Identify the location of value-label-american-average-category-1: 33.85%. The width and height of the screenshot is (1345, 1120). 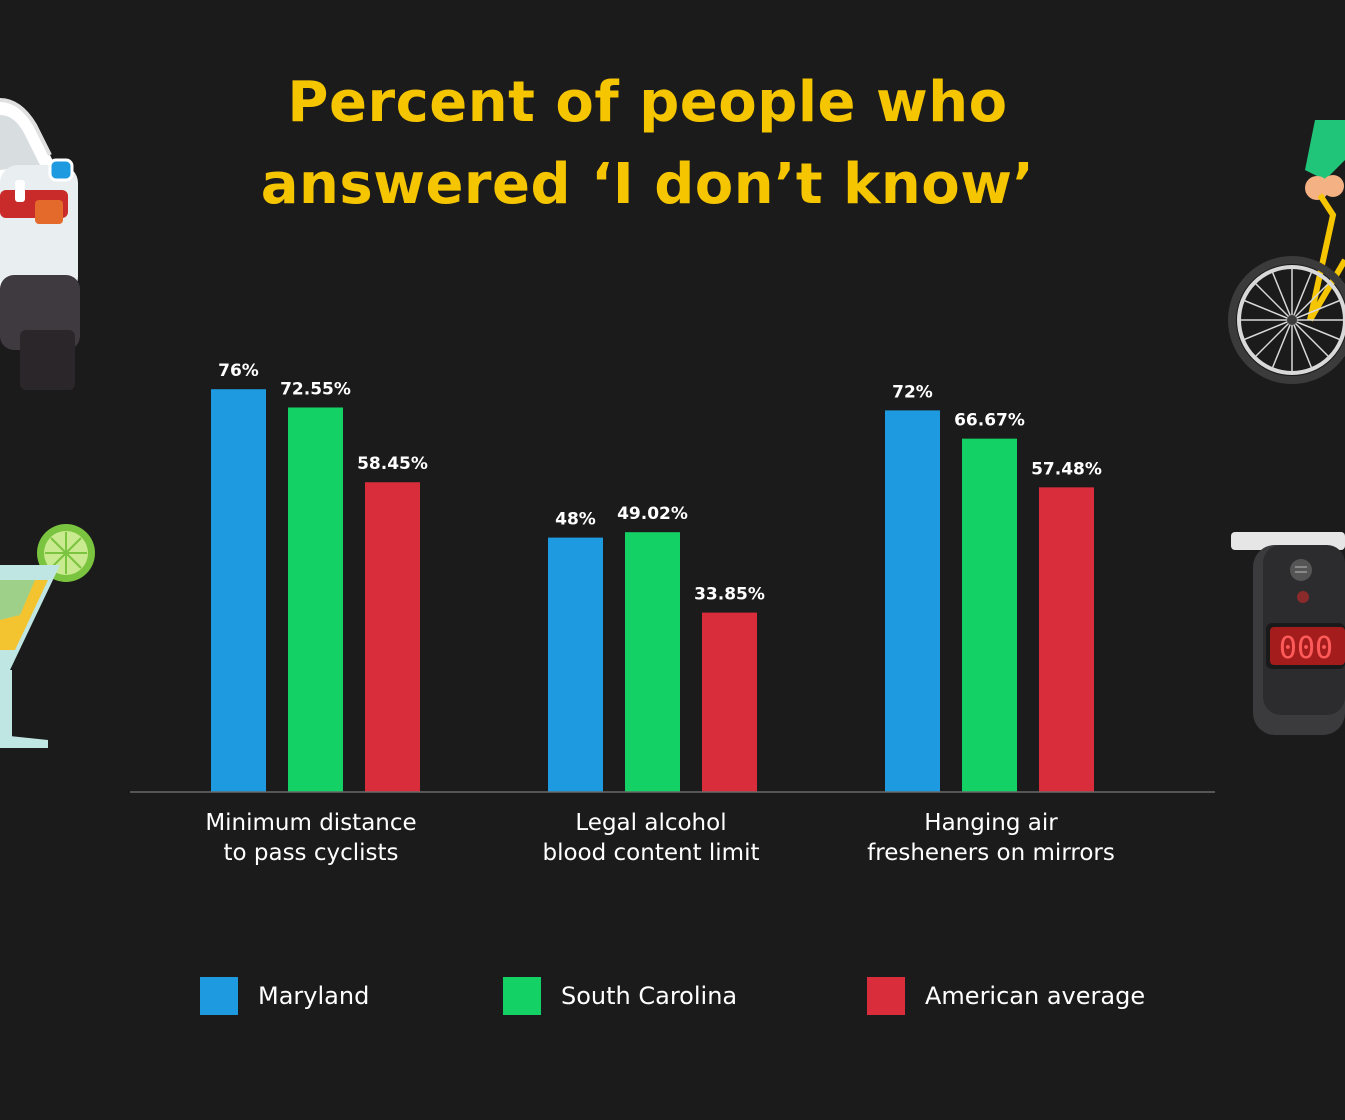
(729, 595).